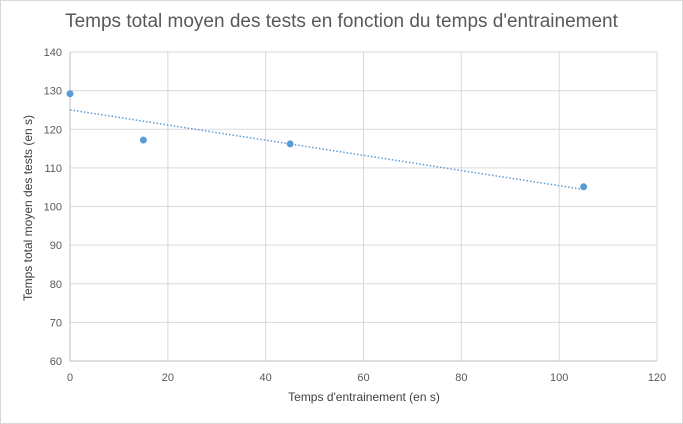  What do you see at coordinates (56, 362) in the screenshot?
I see `y-tick-label: 60` at bounding box center [56, 362].